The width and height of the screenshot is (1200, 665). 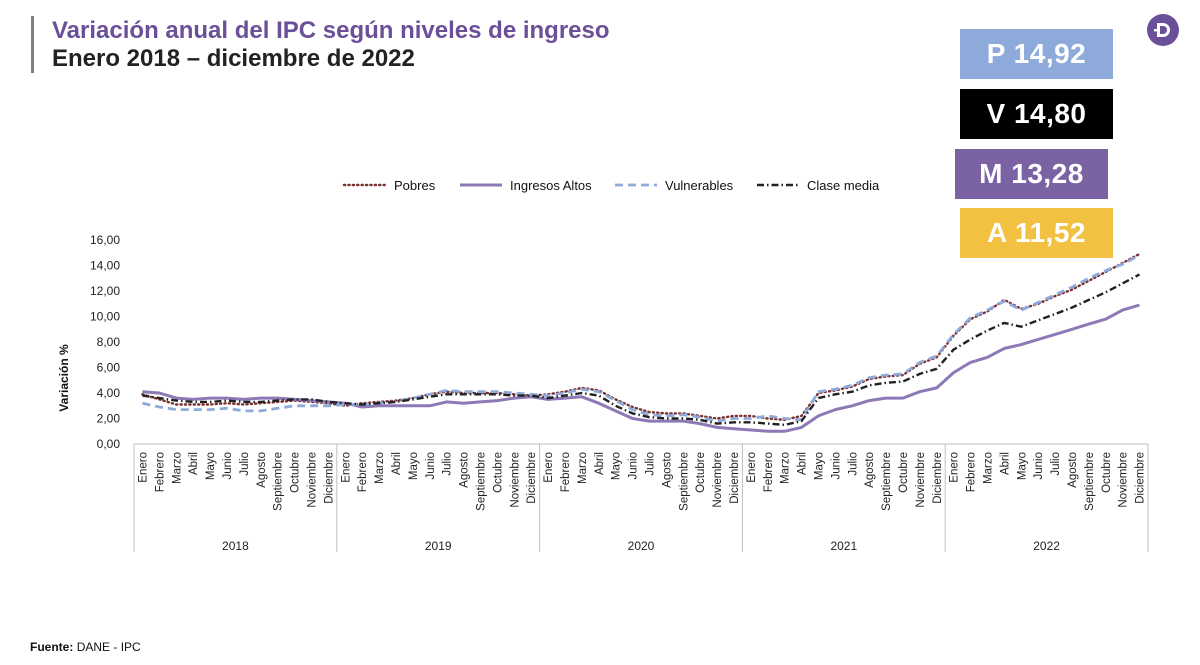 I want to click on badge-ingresos-altos: A 11,52, so click(x=1036, y=233).